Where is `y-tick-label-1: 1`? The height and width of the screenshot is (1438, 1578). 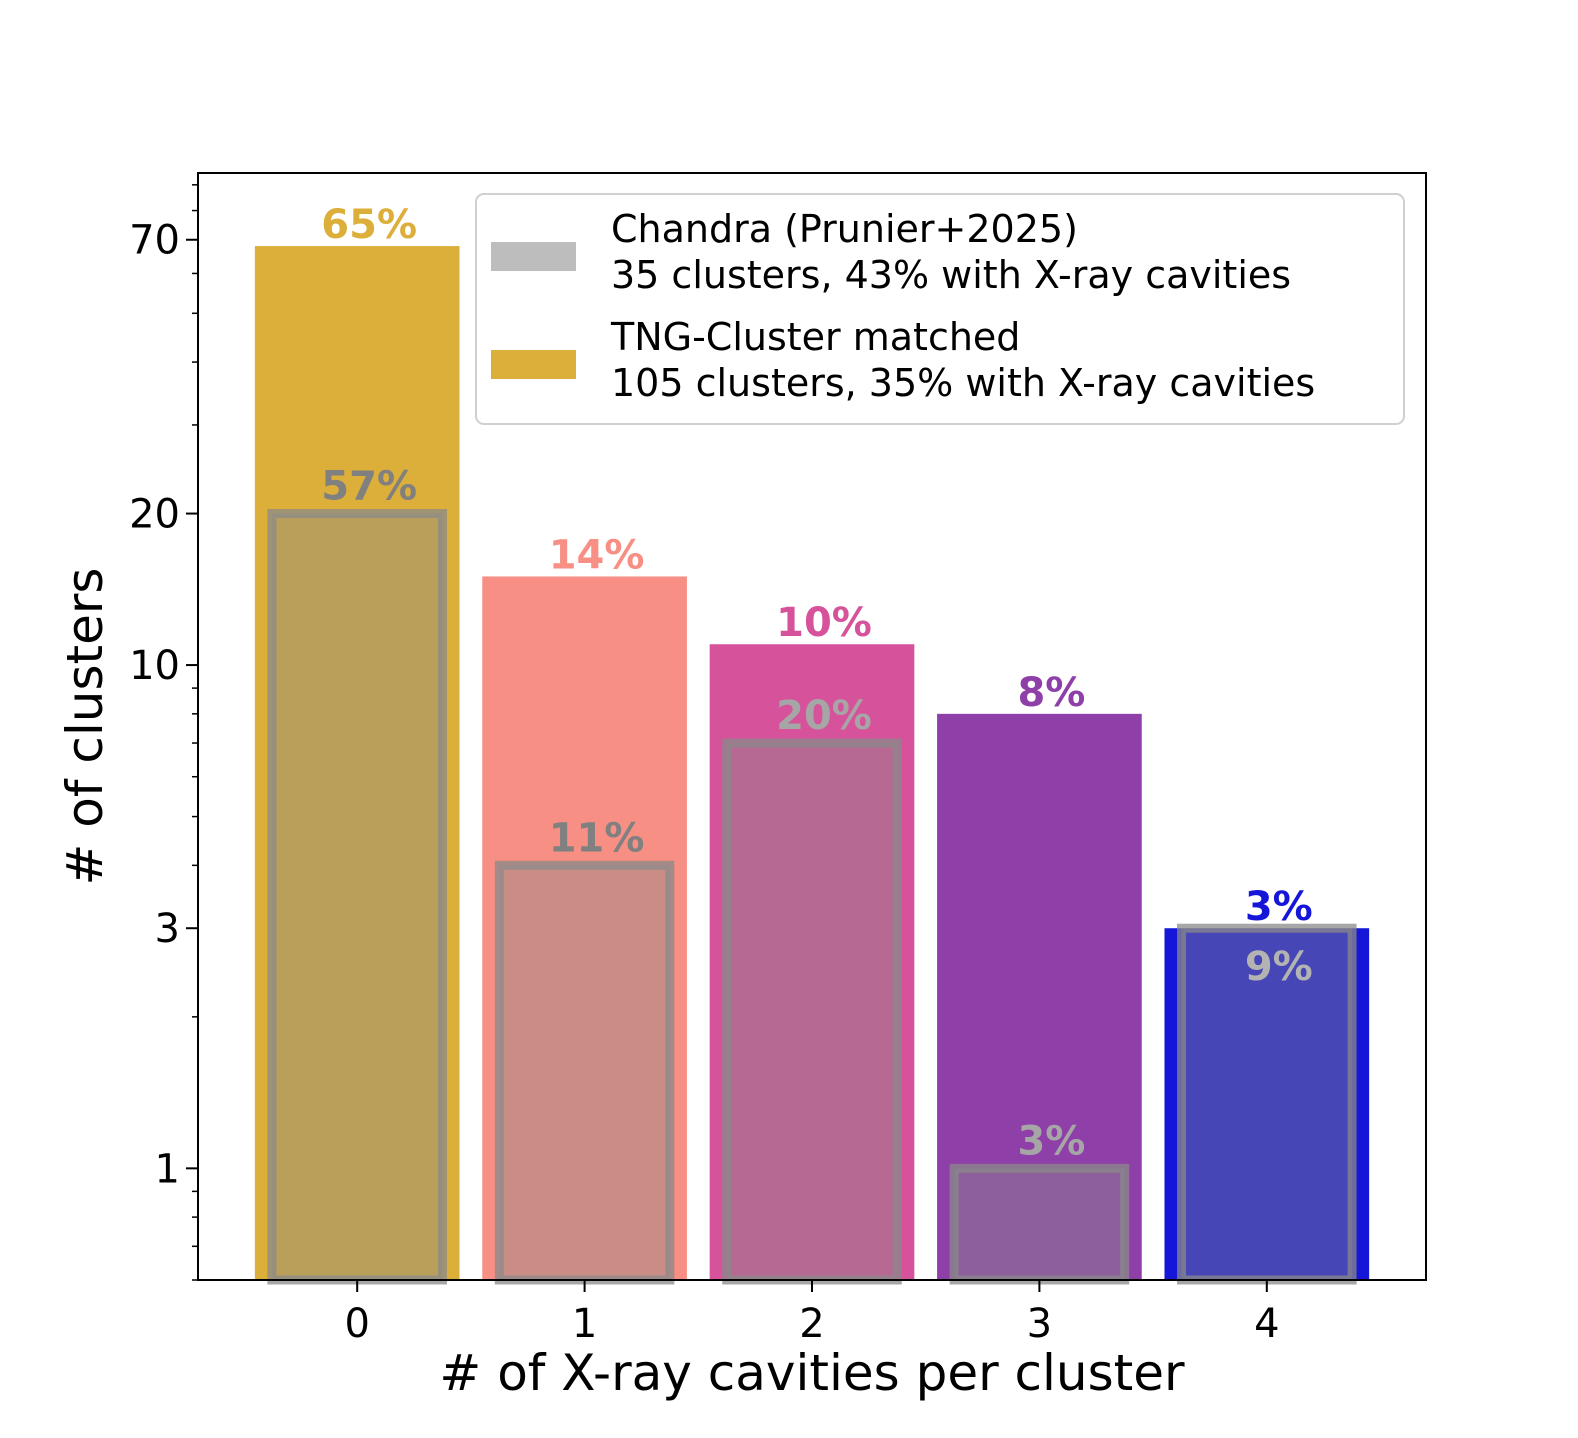 y-tick-label-1: 1 is located at coordinates (167, 1169).